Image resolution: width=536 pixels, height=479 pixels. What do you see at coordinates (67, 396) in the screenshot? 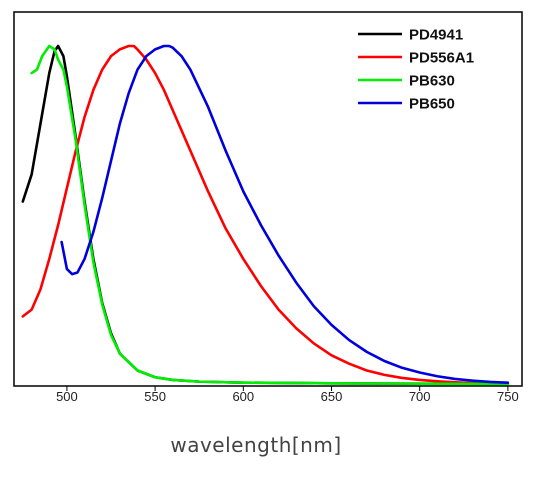
I see `x-tick-label-500: 500` at bounding box center [67, 396].